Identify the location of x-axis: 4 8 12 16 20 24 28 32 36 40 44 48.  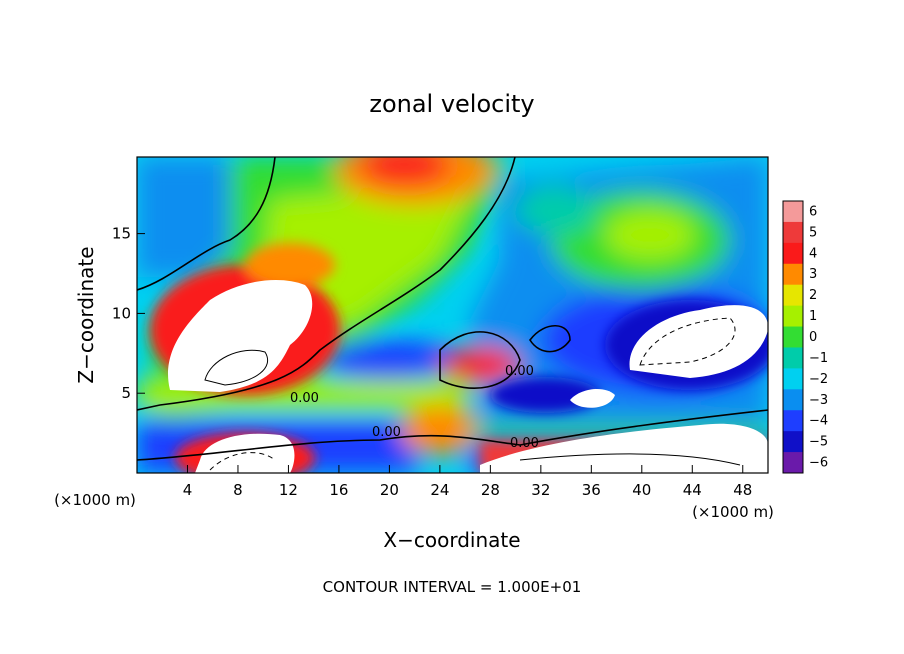
(467, 482).